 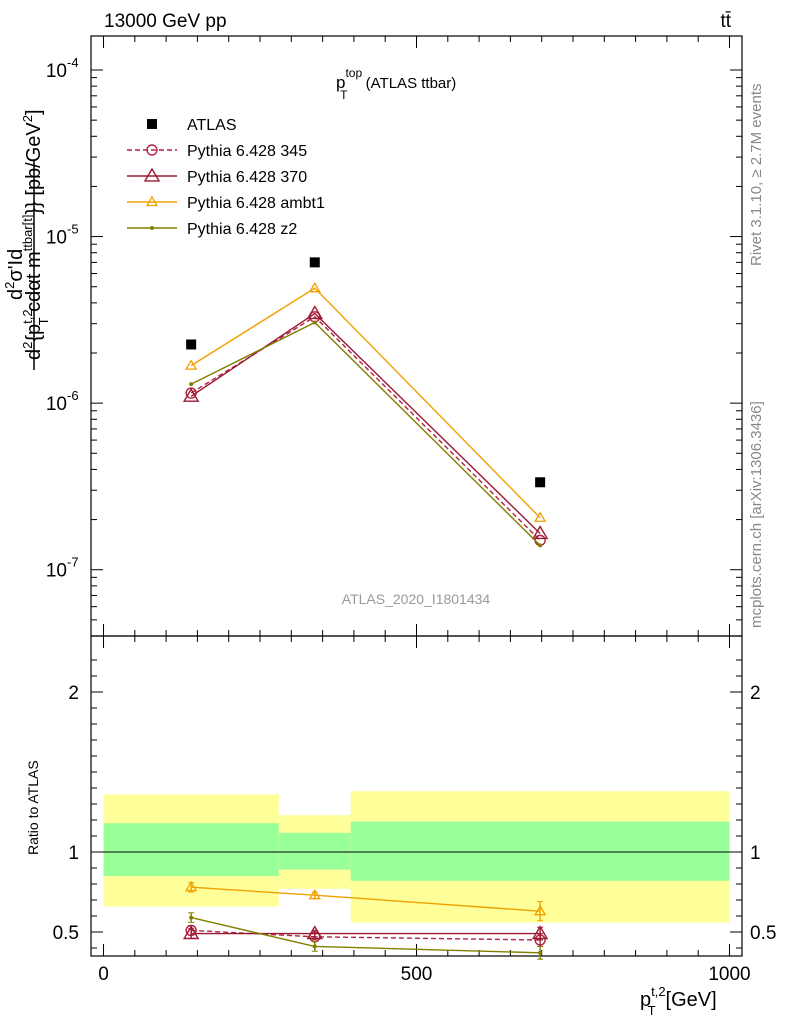 I want to click on y-tick-exponent: -5, so click(x=73, y=229).